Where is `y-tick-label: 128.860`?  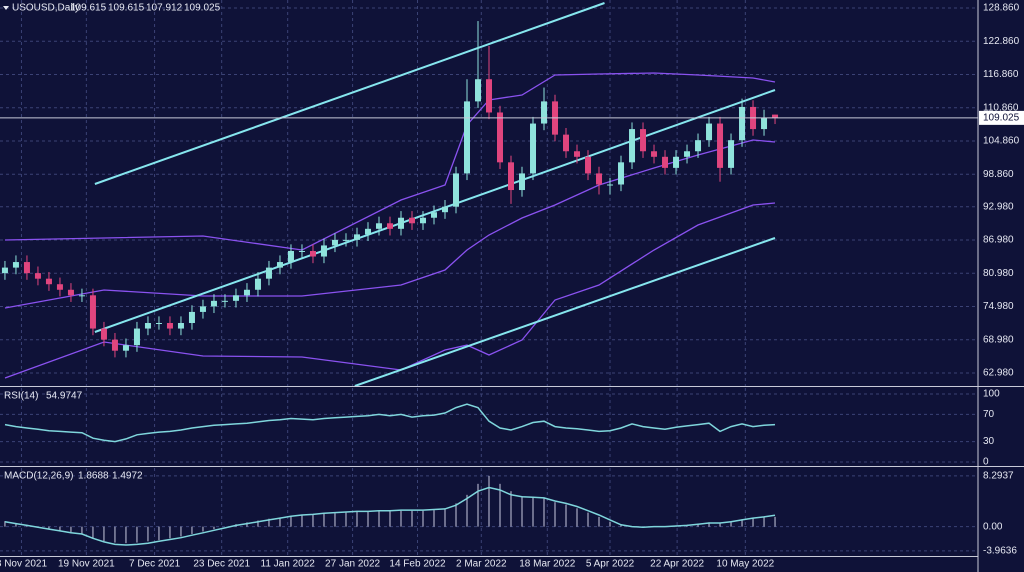 y-tick-label: 128.860 is located at coordinates (1001, 8).